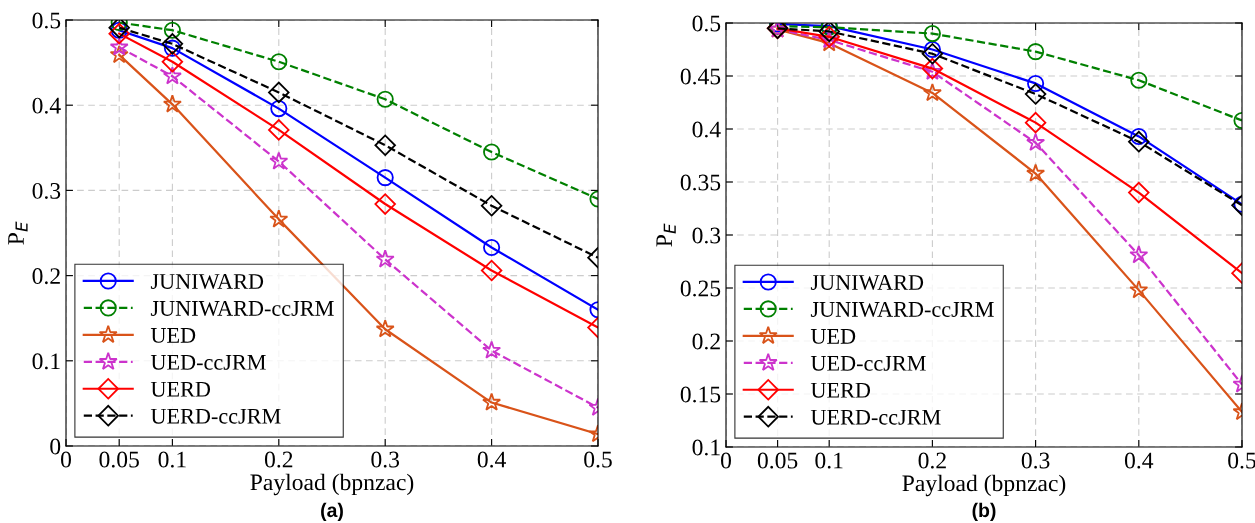 The height and width of the screenshot is (523, 1255). What do you see at coordinates (55, 446) in the screenshot?
I see `y-tick-label: 0` at bounding box center [55, 446].